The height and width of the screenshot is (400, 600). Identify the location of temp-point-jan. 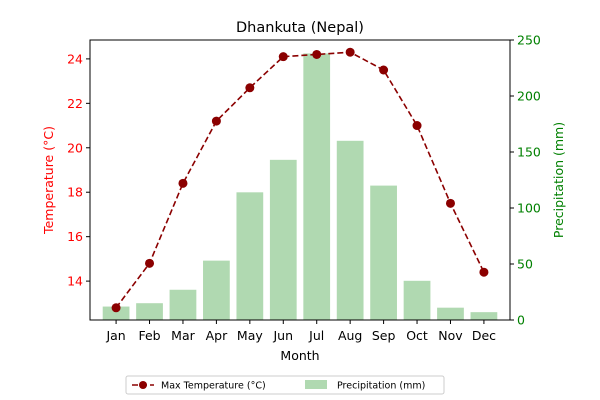
(116, 308).